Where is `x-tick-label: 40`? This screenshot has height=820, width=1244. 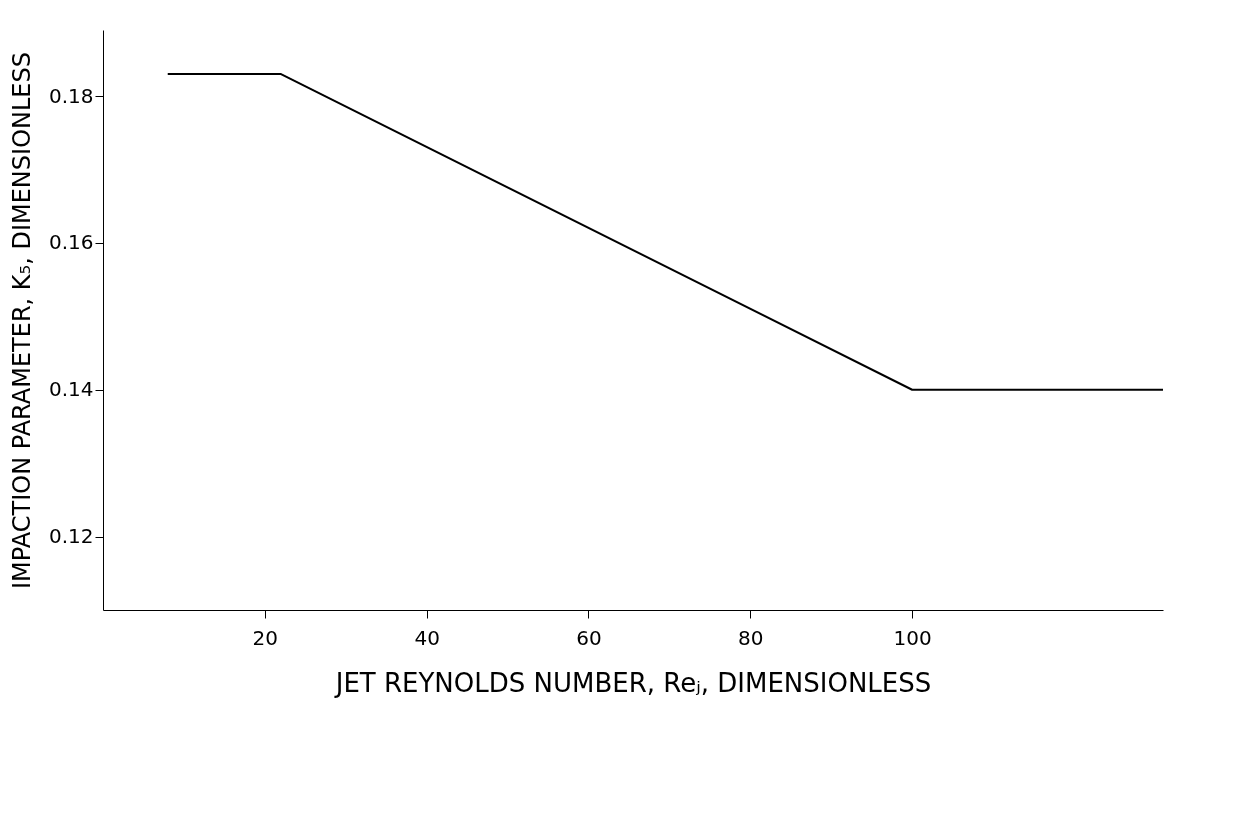 x-tick-label: 40 is located at coordinates (427, 637).